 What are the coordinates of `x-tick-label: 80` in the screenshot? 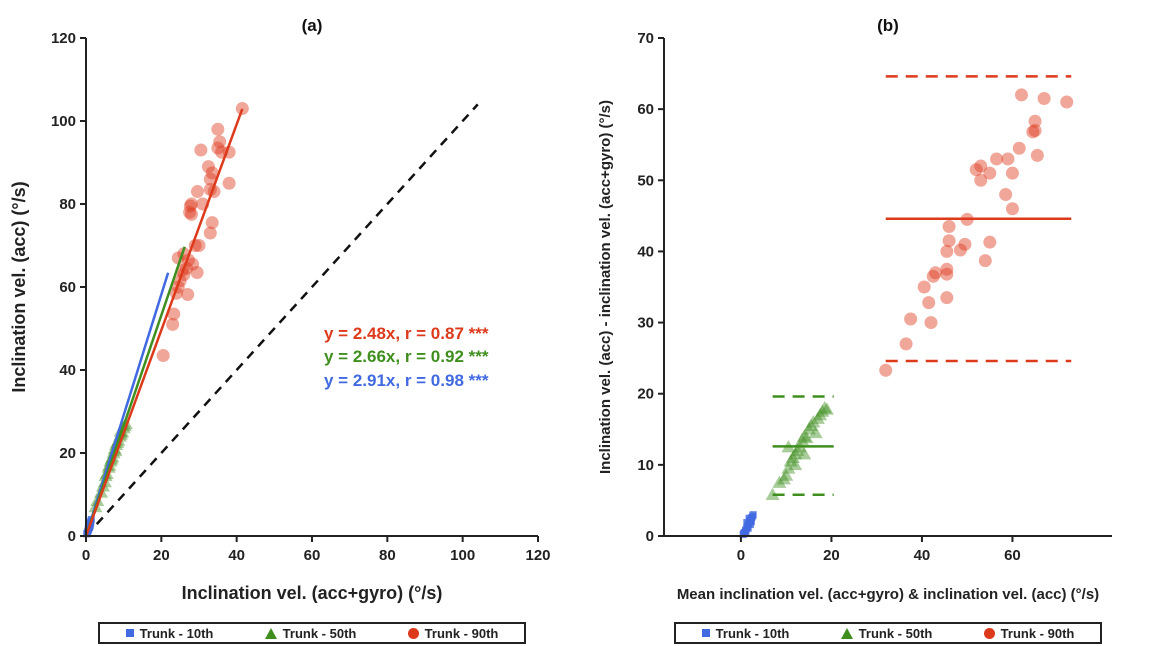 It's located at (387, 555).